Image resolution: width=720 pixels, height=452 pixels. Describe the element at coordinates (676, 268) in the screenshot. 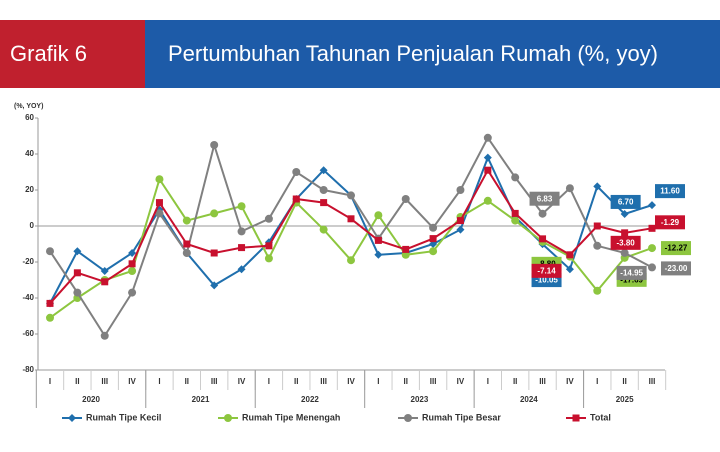

I see `value-label: -23.00` at that location.